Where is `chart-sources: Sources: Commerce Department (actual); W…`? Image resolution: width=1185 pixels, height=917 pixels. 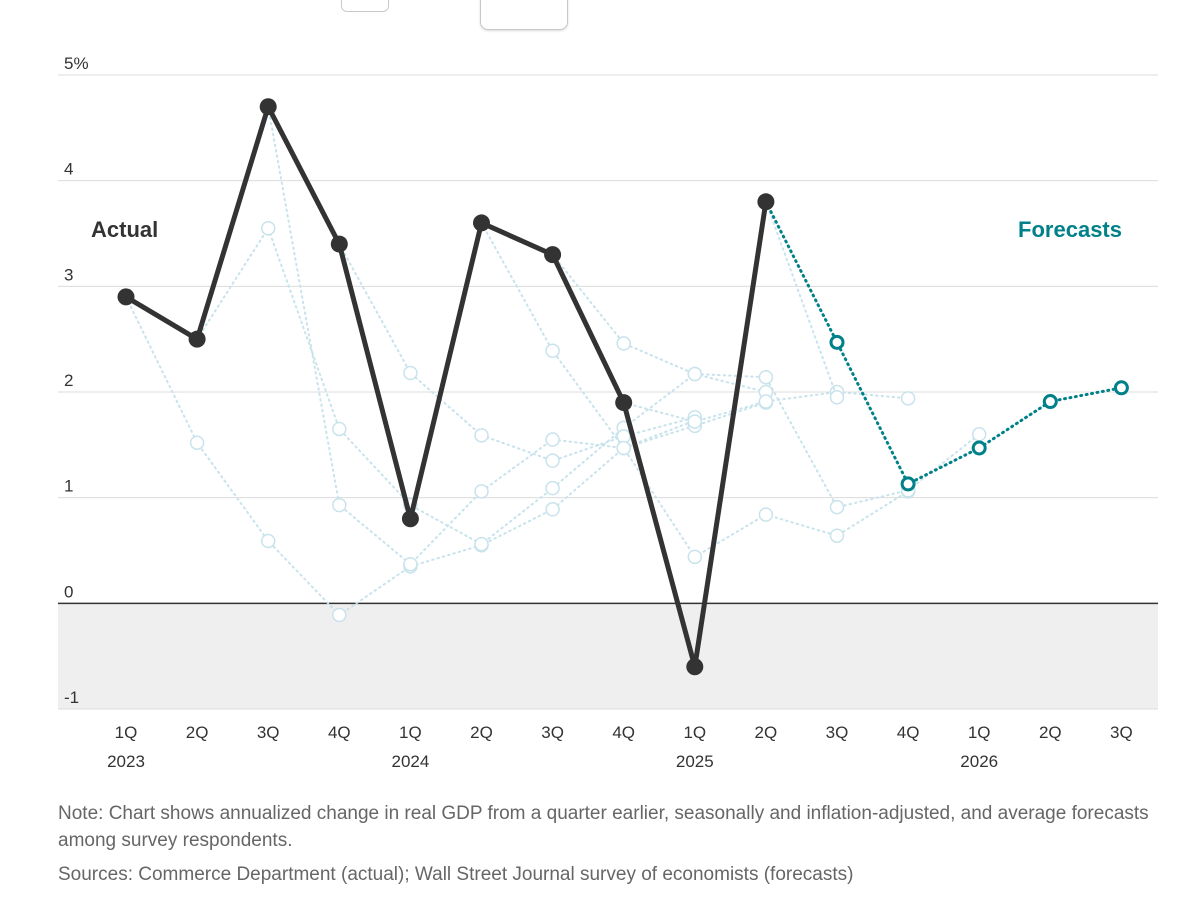 chart-sources: Sources: Commerce Department (actual); W… is located at coordinates (456, 874).